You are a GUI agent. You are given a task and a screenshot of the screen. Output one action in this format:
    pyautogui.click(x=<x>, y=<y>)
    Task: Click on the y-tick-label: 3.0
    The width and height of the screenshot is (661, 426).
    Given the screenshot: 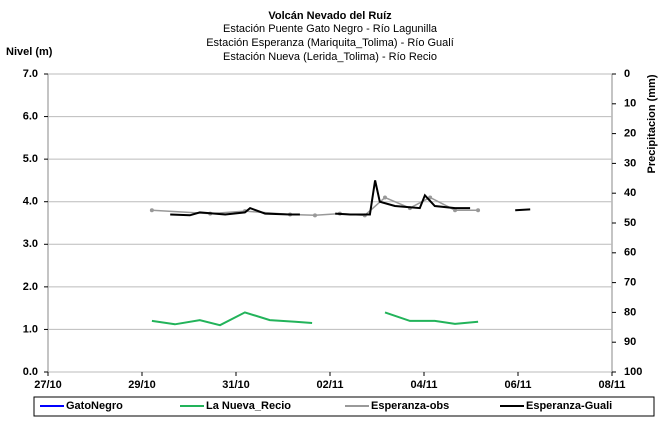 What is the action you would take?
    pyautogui.click(x=30, y=244)
    